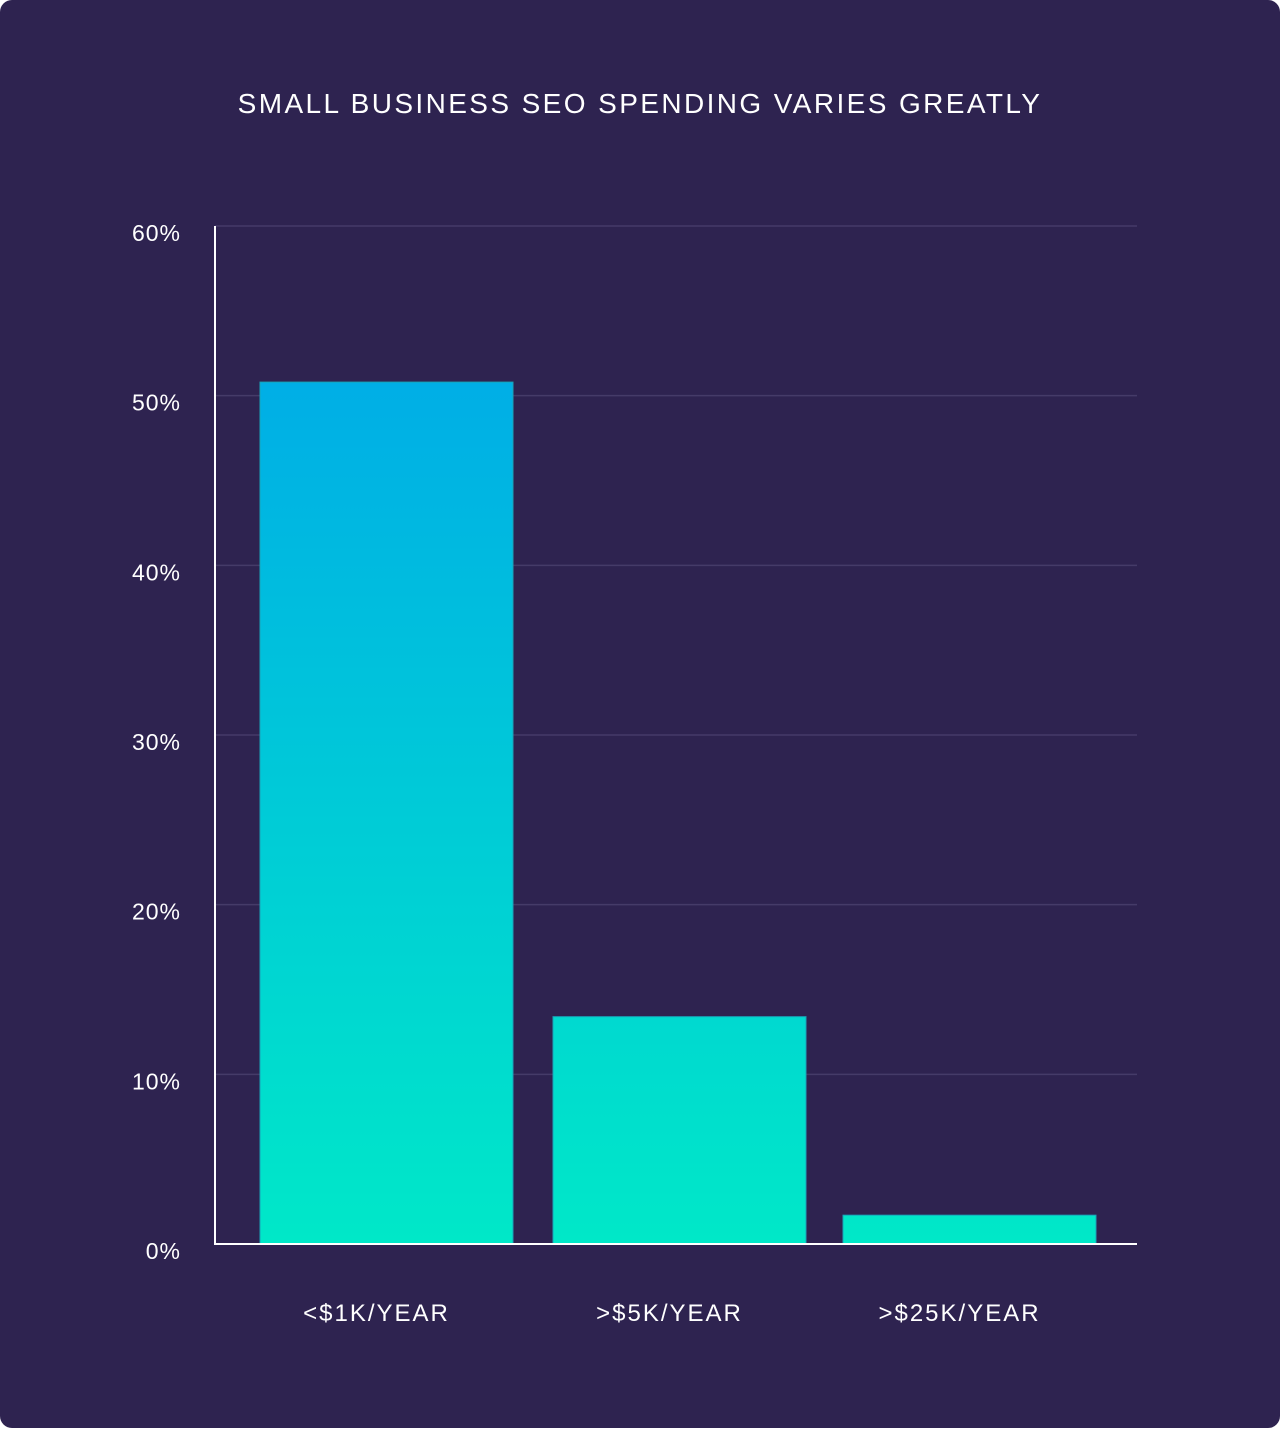  I want to click on x-tick-label: <$1K/YEAR, so click(376, 1313).